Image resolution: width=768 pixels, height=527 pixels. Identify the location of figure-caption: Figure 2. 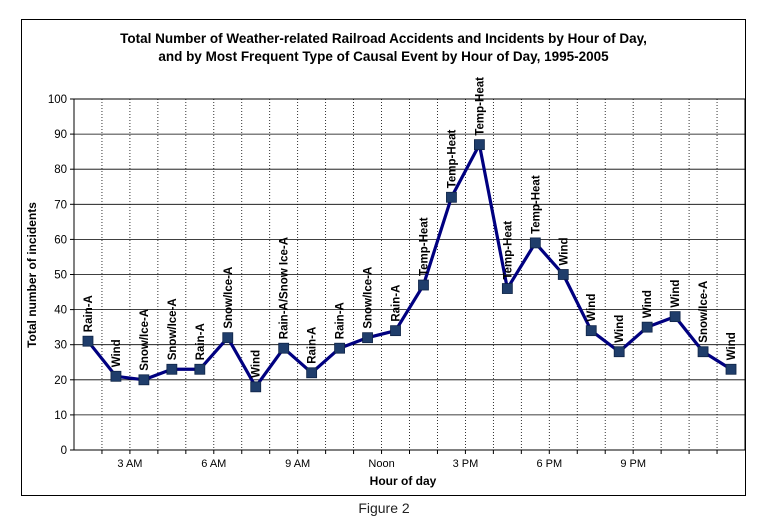
(384, 508).